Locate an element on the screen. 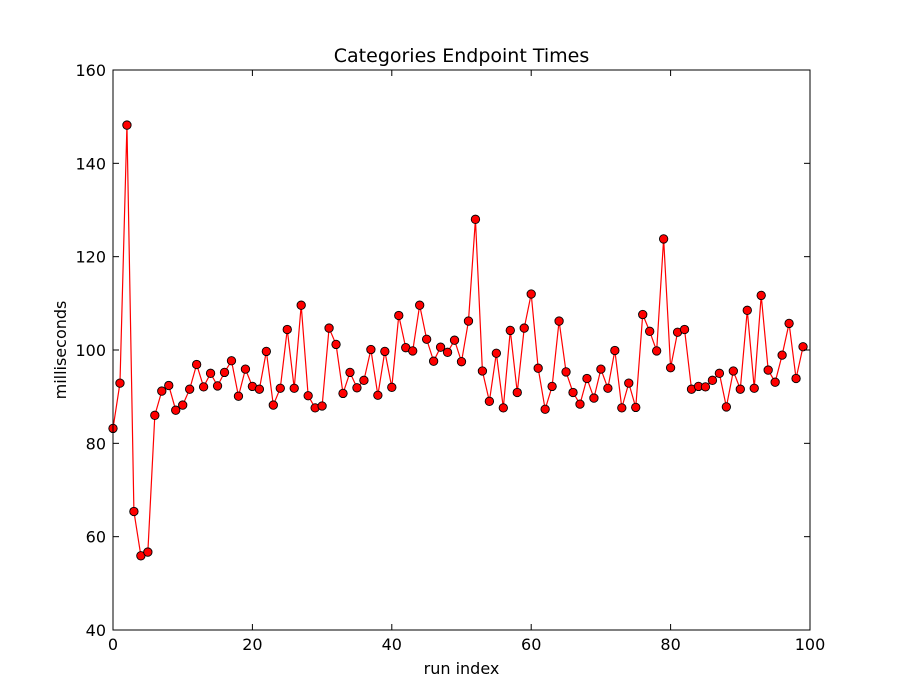 The width and height of the screenshot is (900, 700). y-tick-label: 120 is located at coordinates (90, 257).